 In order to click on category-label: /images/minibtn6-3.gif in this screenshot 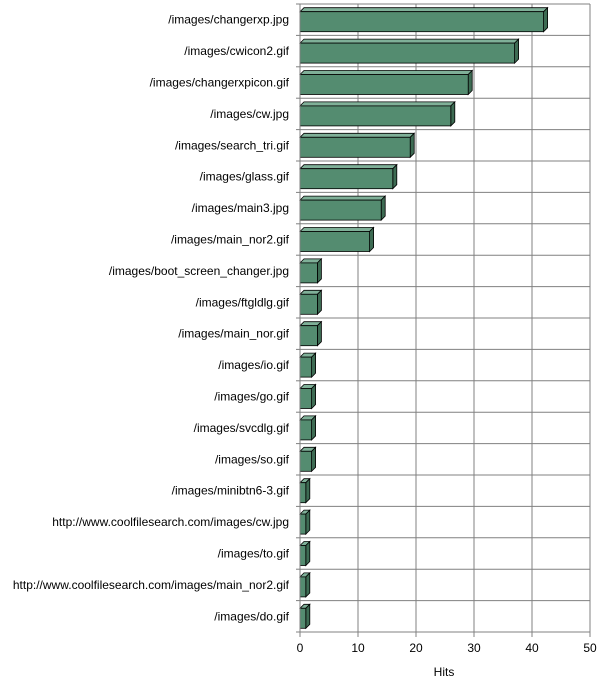, I will do `click(231, 491)`.